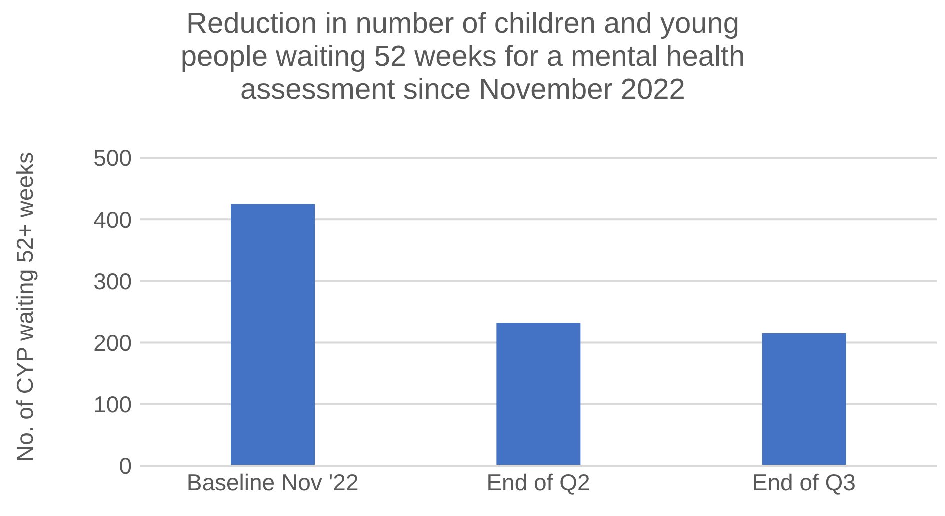 The width and height of the screenshot is (945, 516). Describe the element at coordinates (25, 307) in the screenshot. I see `y-axis-title: No. of CYP waiting 52+ weeks` at that location.